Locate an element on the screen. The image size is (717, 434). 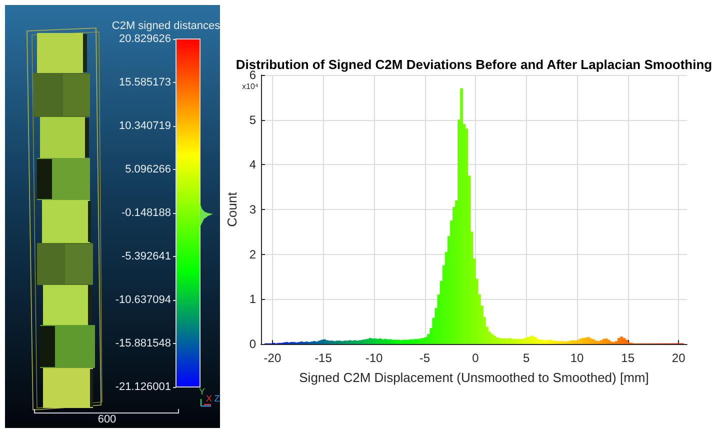
color-bar-label: -15.881548 is located at coordinates (143, 344).